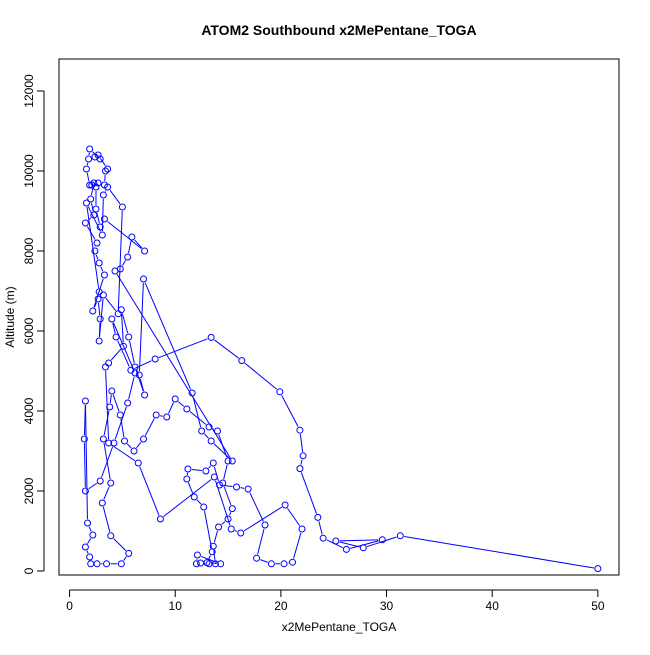 The width and height of the screenshot is (650, 655). What do you see at coordinates (387, 606) in the screenshot?
I see `x-tick-label: 30` at bounding box center [387, 606].